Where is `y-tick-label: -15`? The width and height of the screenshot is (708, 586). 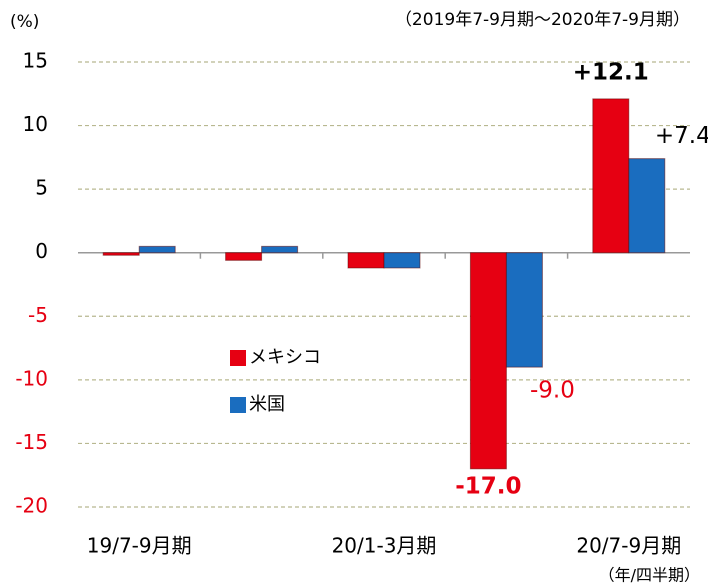 y-tick-label: -15 is located at coordinates (31, 442).